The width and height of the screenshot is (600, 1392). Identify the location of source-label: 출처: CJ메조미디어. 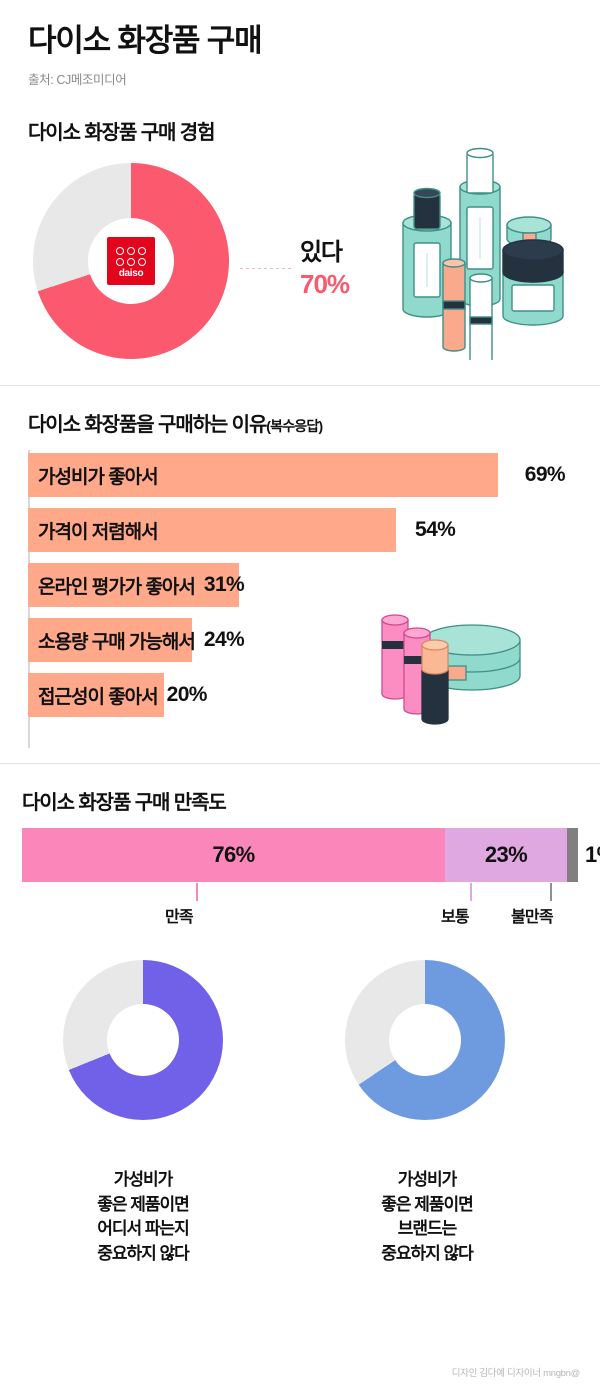
(77, 80).